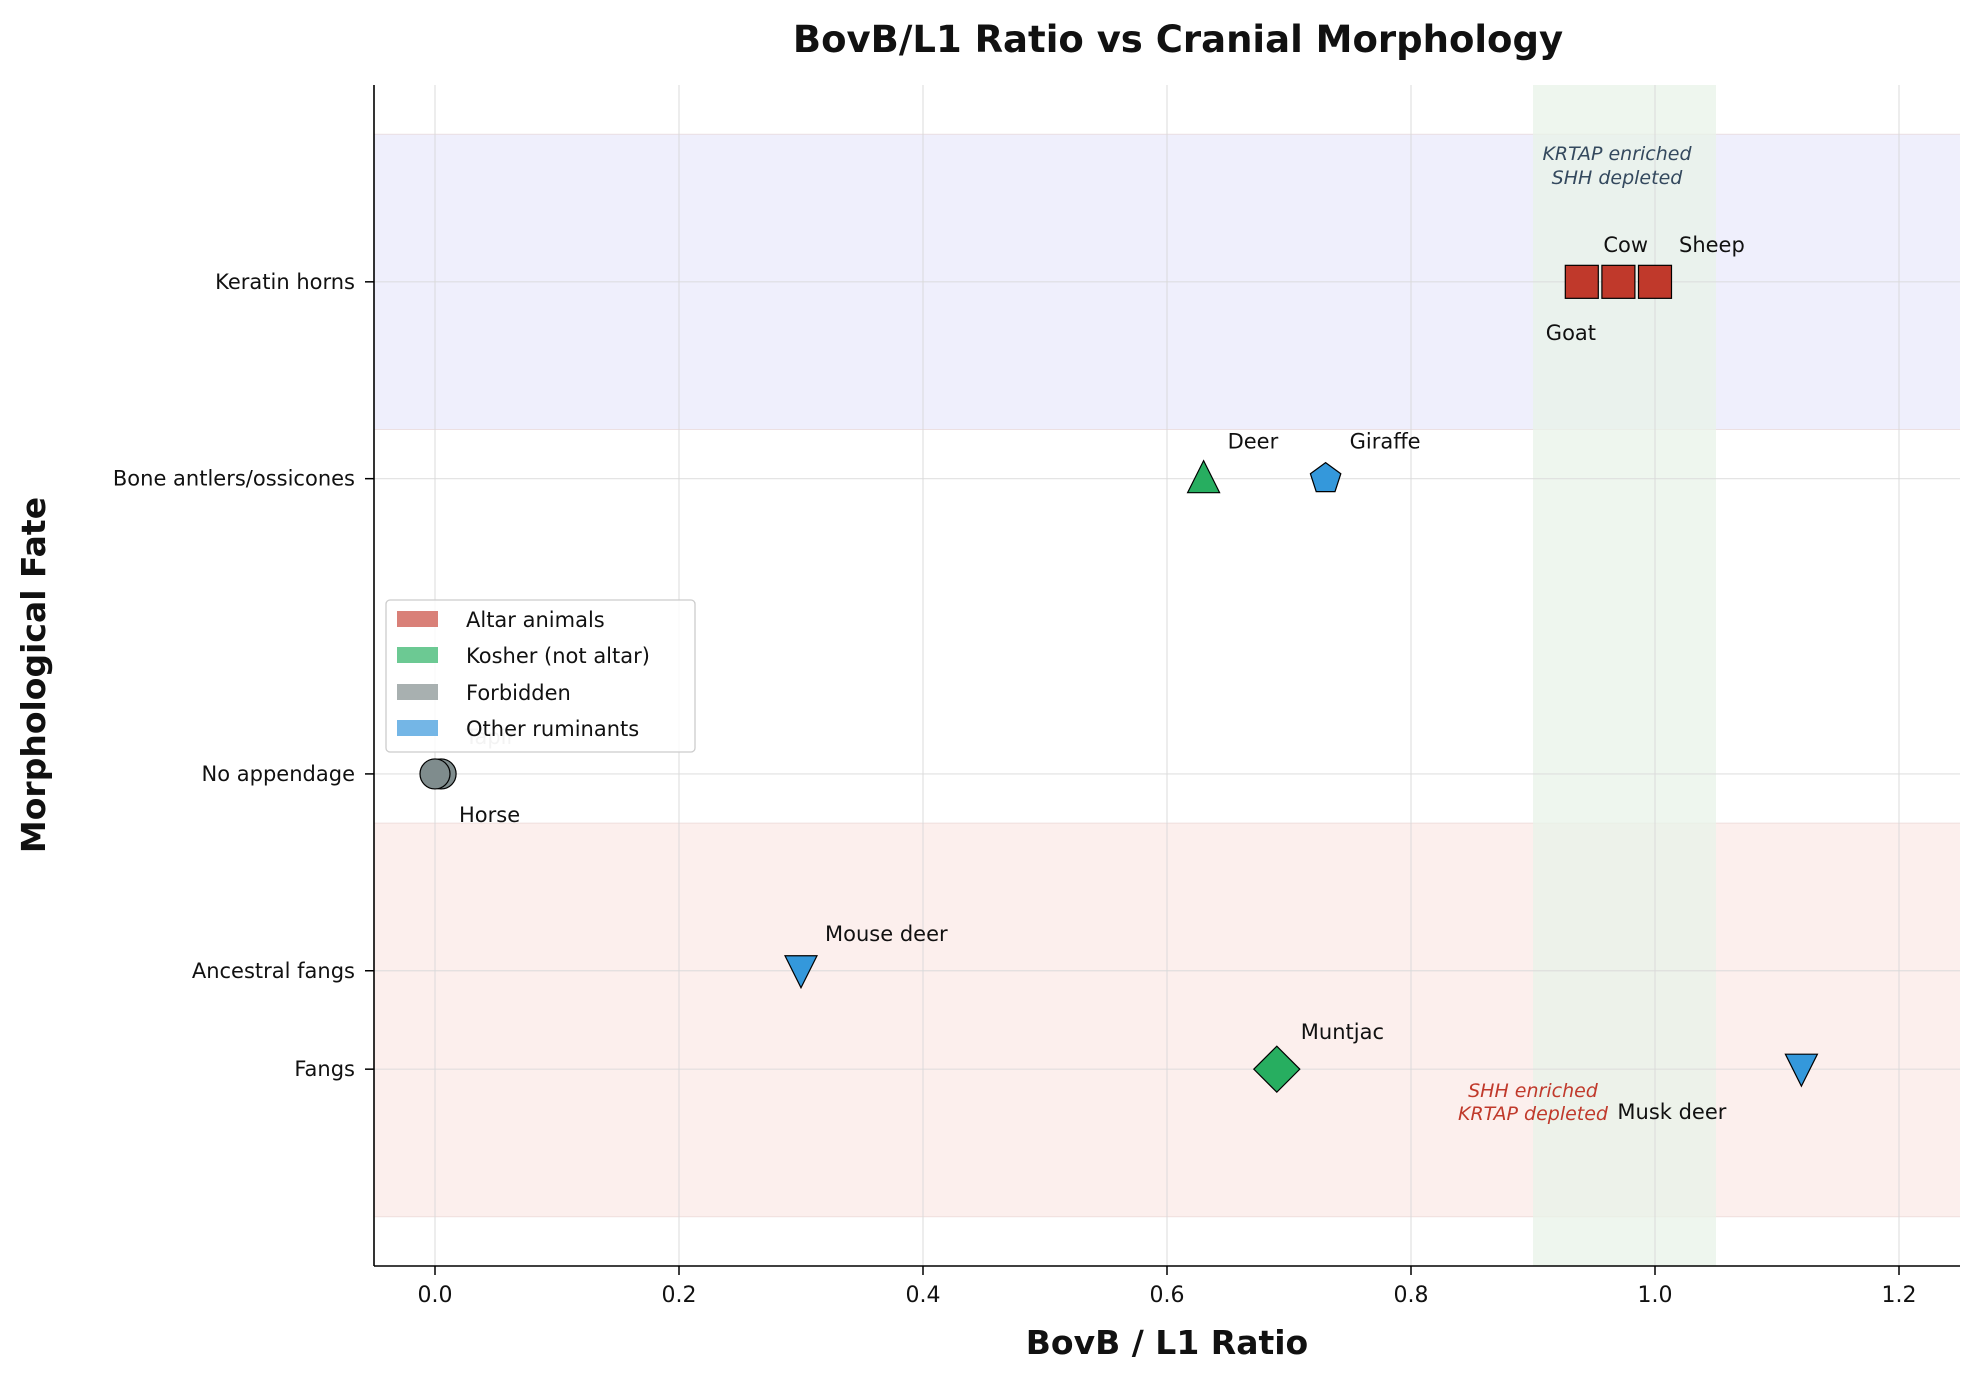 The width and height of the screenshot is (1977, 1379). I want to click on x-axis-label: BovB / L1 Ratio, so click(1167, 1342).